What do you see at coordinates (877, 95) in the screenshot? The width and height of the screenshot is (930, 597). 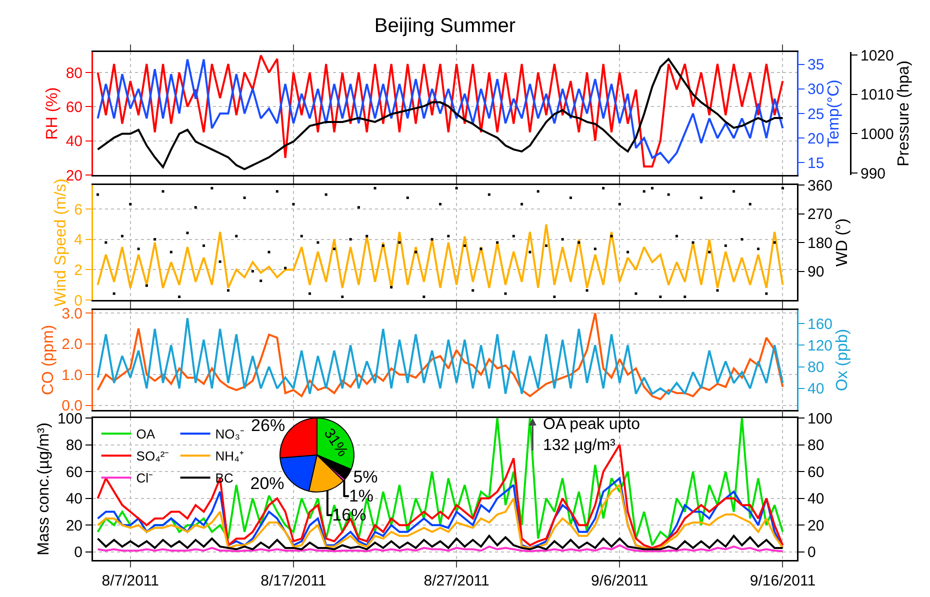 I see `y3-tick-label: 1010` at bounding box center [877, 95].